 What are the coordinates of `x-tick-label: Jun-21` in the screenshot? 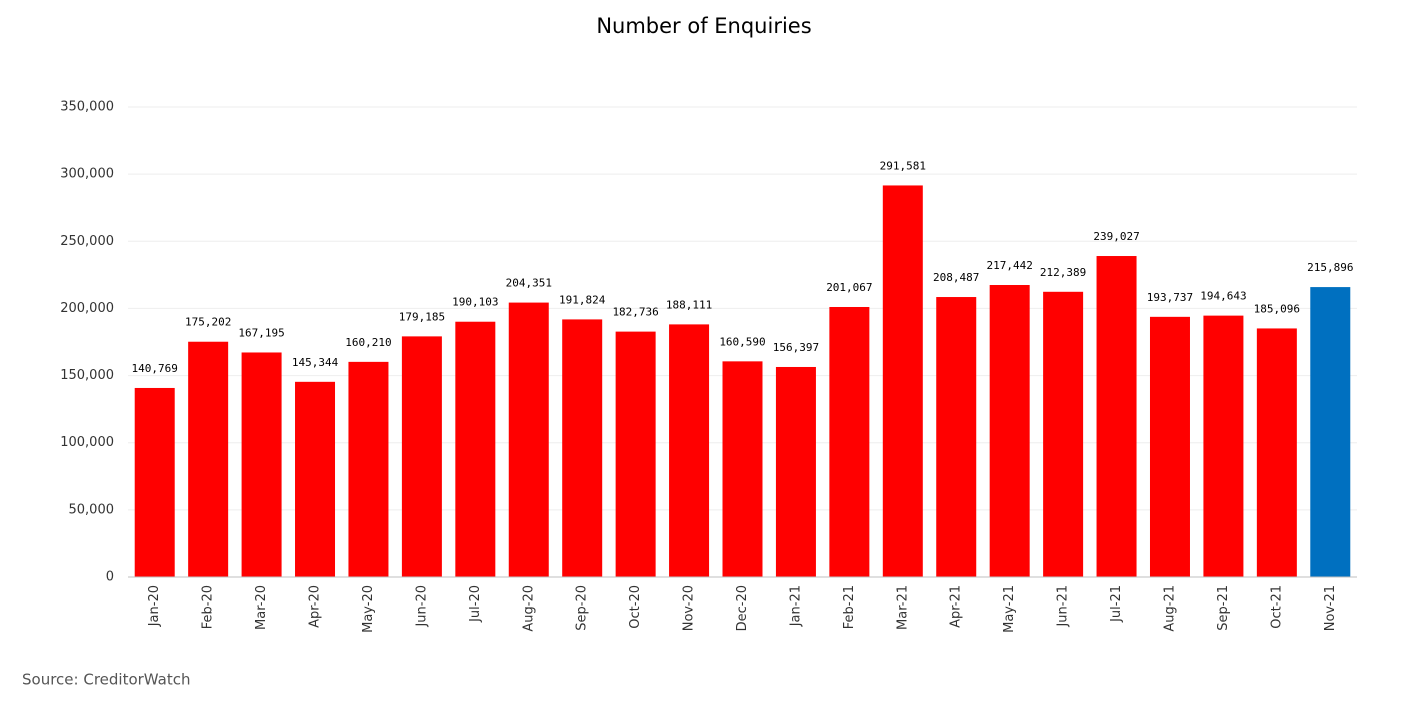 It's located at (1063, 606).